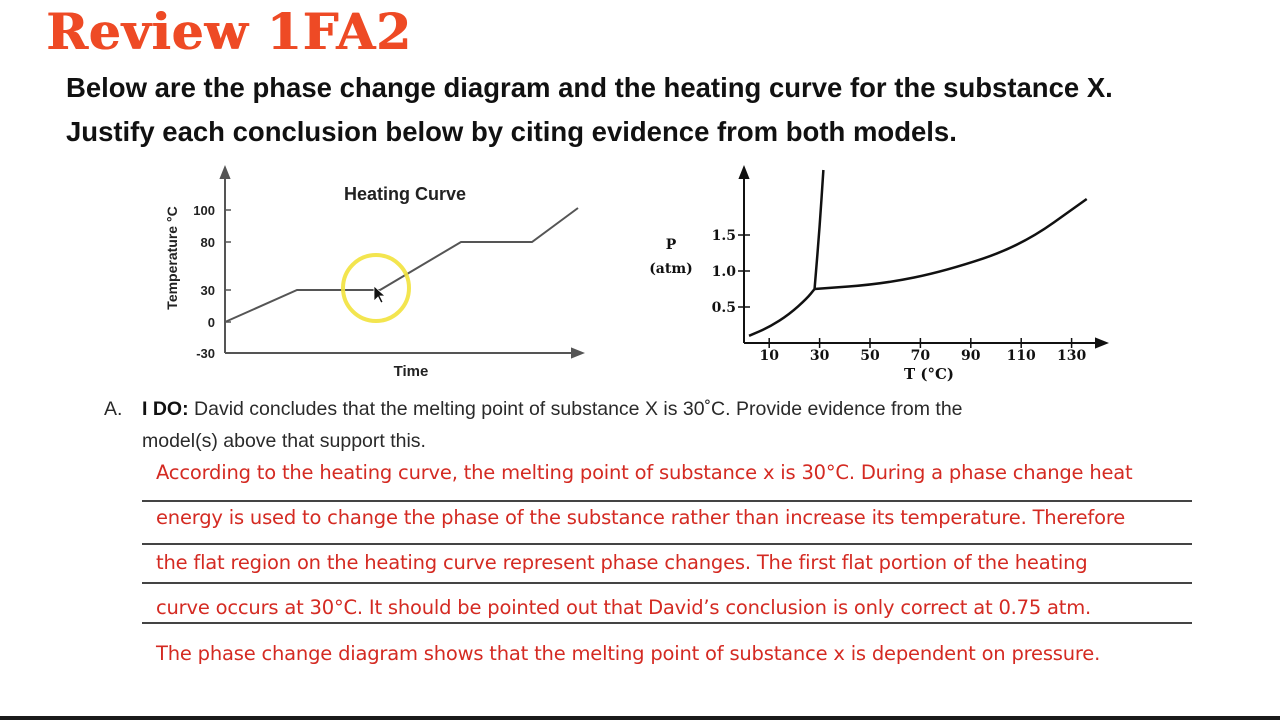 The width and height of the screenshot is (1280, 720). What do you see at coordinates (208, 290) in the screenshot?
I see `heating-y-tick-label: 30` at bounding box center [208, 290].